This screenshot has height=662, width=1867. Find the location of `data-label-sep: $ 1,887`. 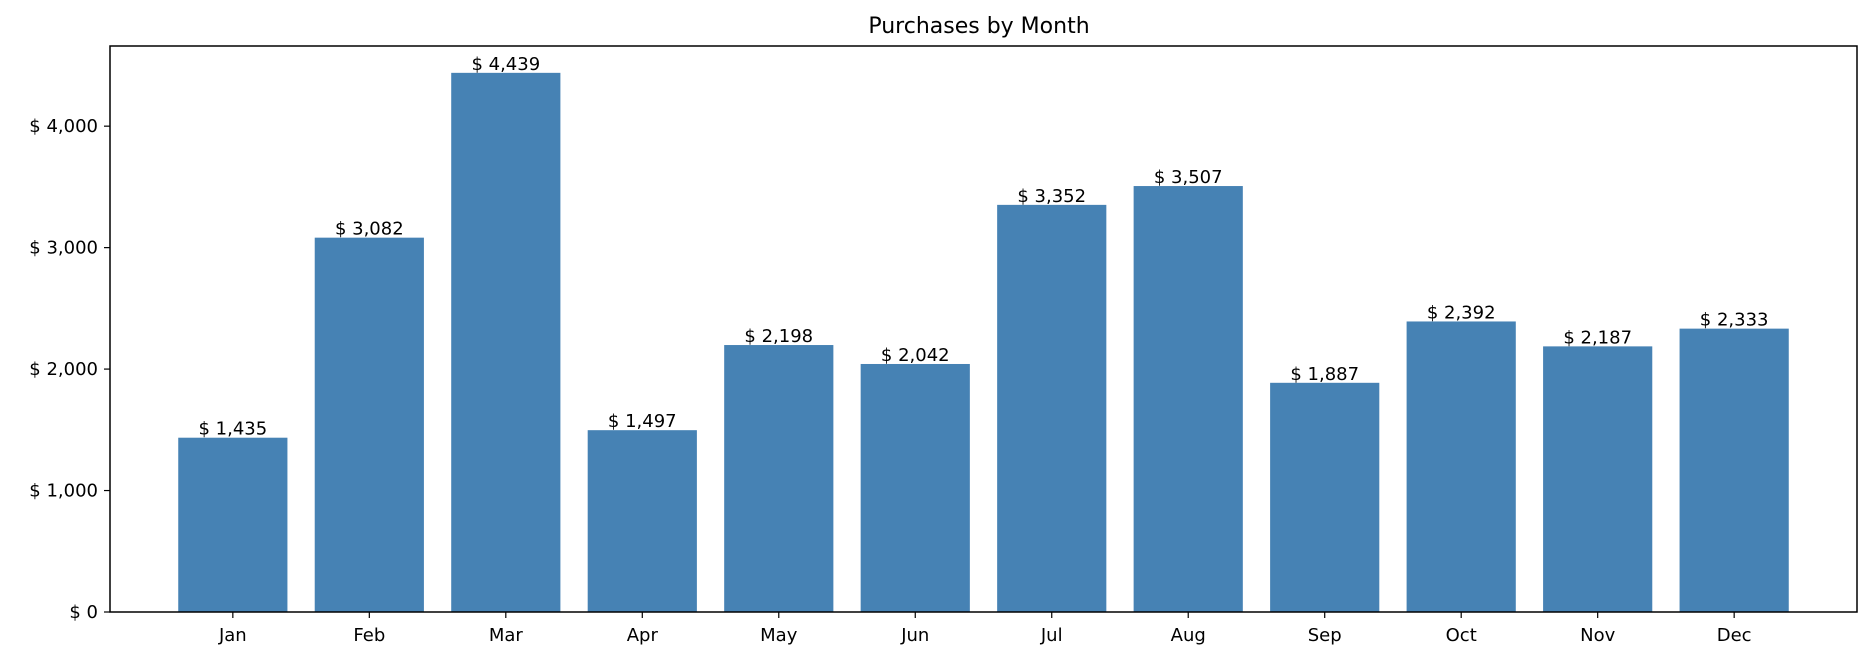

data-label-sep: $ 1,887 is located at coordinates (1324, 374).